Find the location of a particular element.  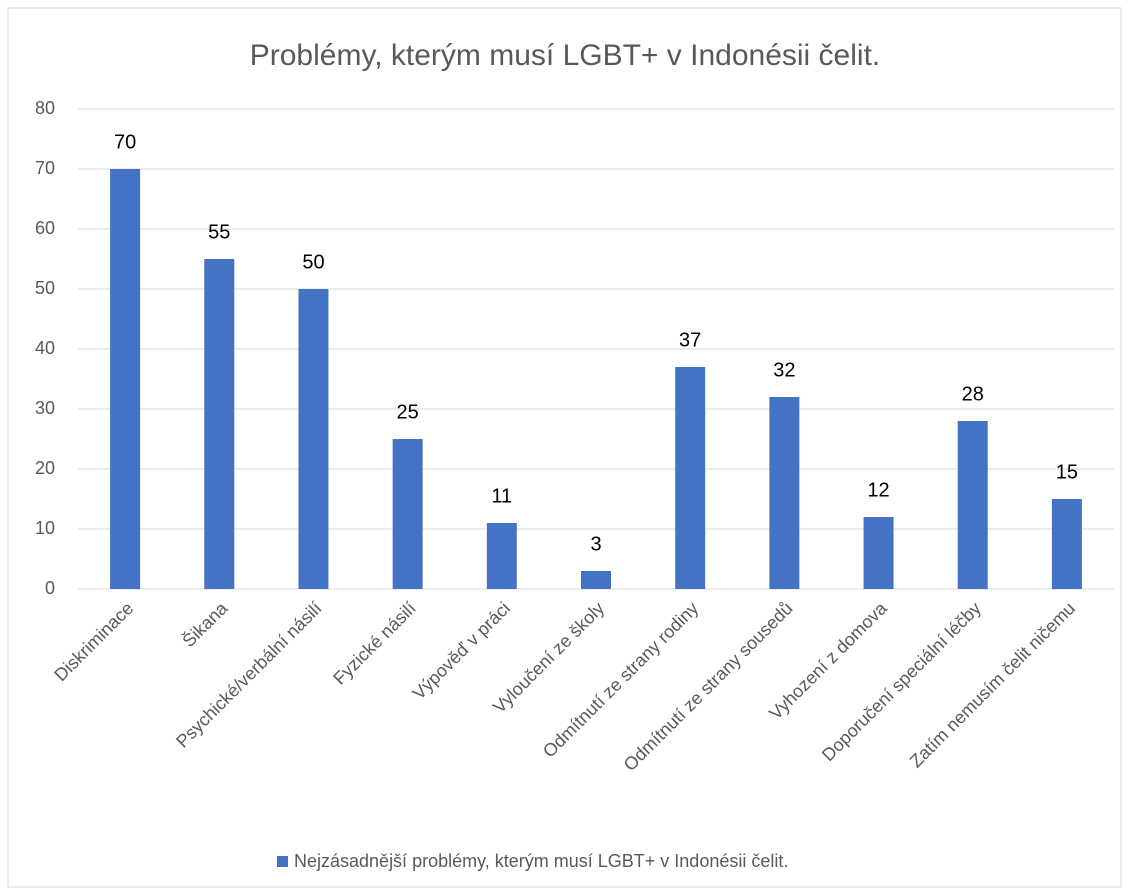

y-tick-label: 80 is located at coordinates (45, 108).